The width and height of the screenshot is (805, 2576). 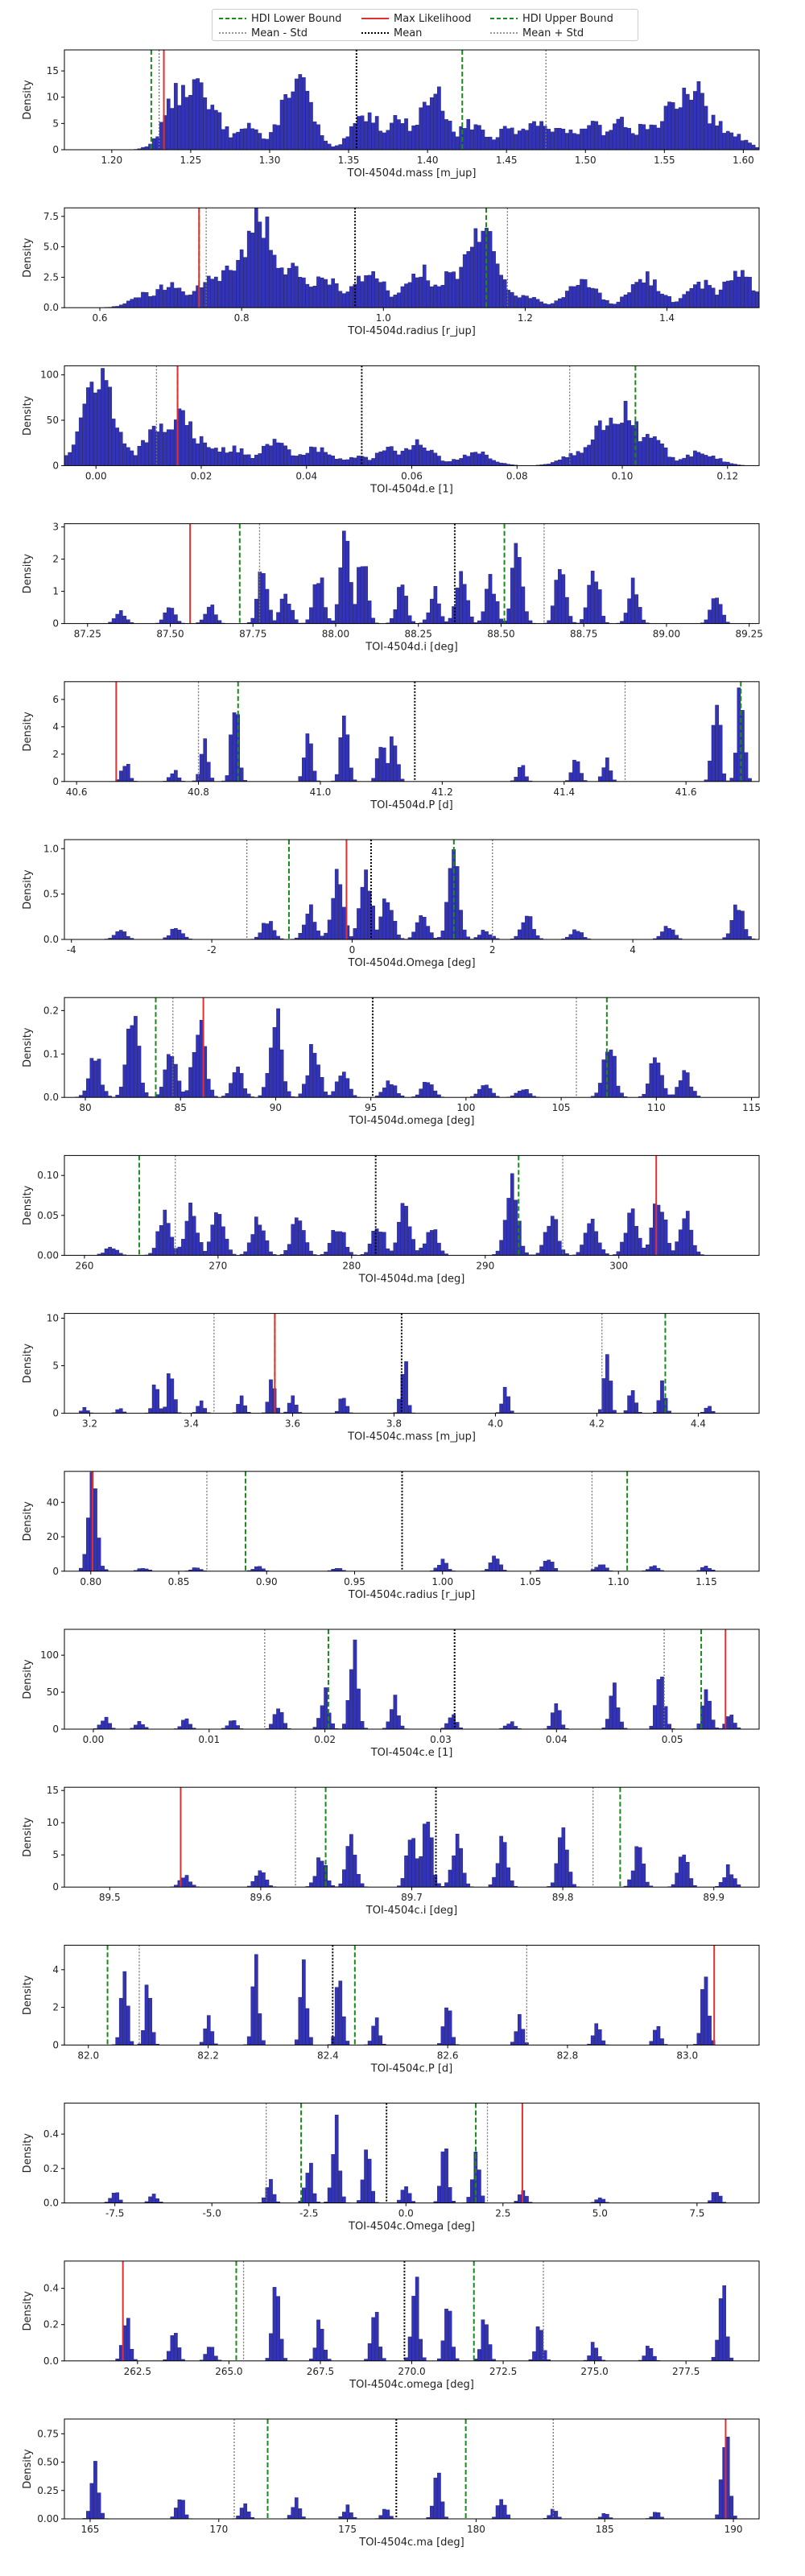 I want to click on y-tick-label: 1, so click(x=55, y=591).